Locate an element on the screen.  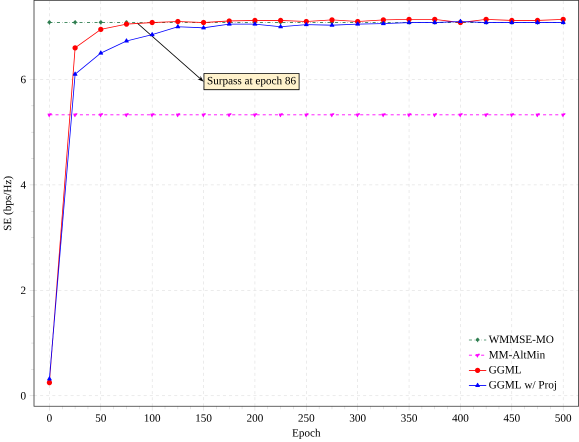
x-tick-label: 0 is located at coordinates (49, 418).